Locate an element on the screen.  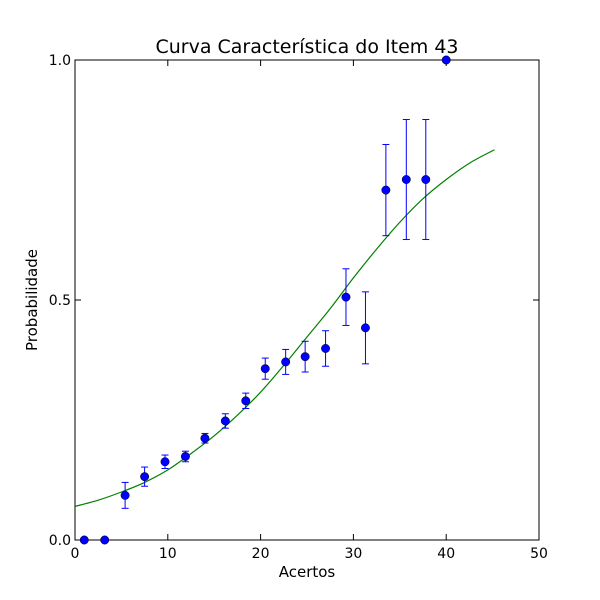
x-tick-label: 0 is located at coordinates (75, 554).